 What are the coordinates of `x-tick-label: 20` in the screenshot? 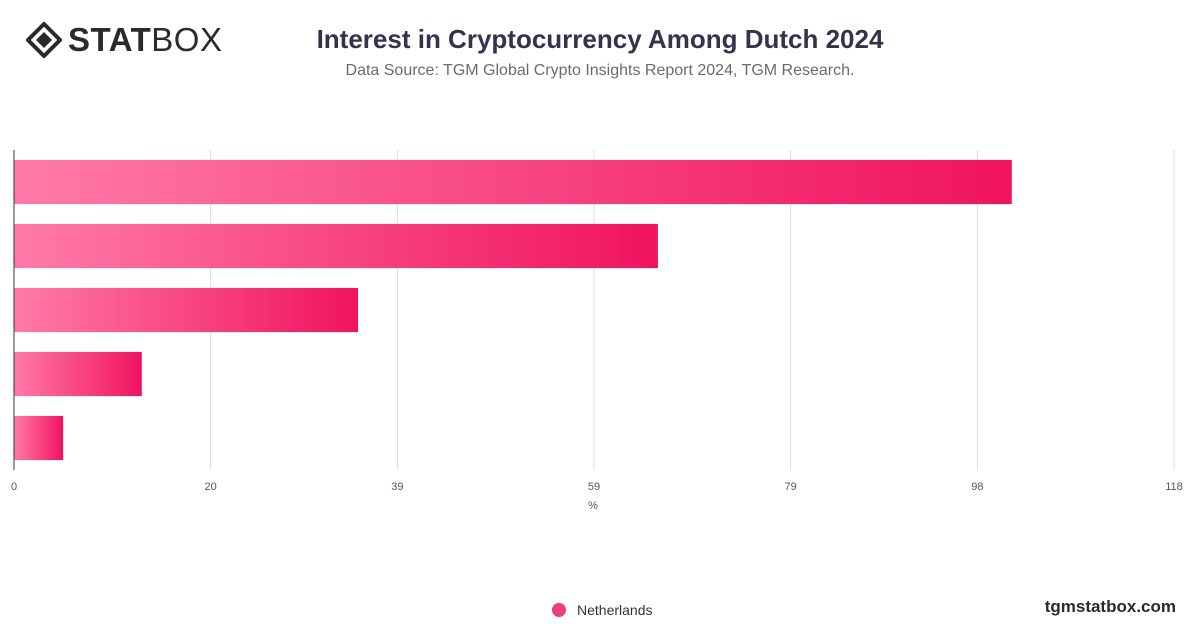 It's located at (210, 487).